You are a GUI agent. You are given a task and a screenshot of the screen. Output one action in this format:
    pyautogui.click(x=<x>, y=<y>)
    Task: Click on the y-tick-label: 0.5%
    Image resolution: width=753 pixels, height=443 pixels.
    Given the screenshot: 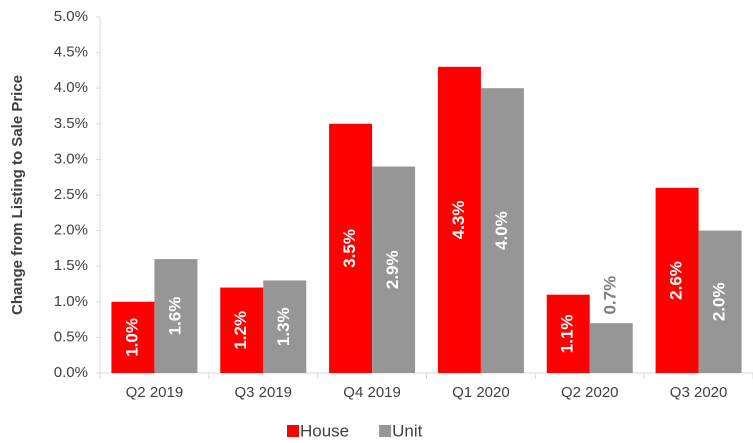 What is the action you would take?
    pyautogui.click(x=71, y=336)
    